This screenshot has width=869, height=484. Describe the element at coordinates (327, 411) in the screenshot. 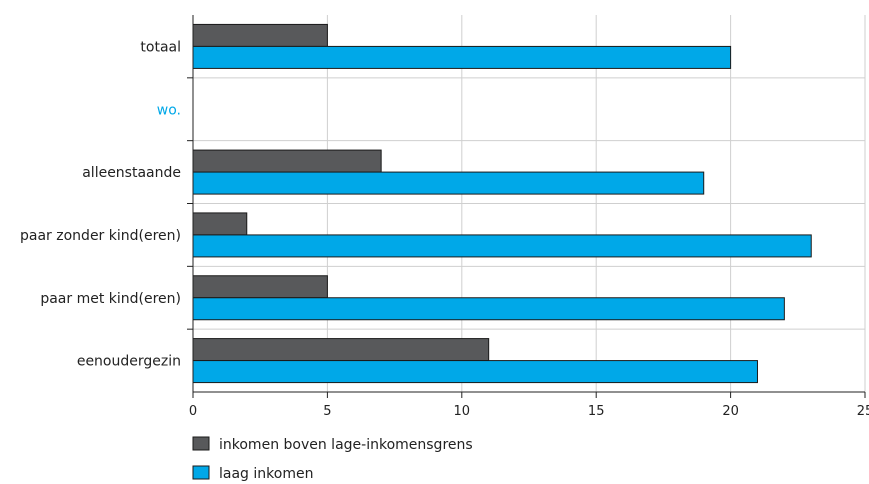

I see `x-tick-label: 5` at that location.